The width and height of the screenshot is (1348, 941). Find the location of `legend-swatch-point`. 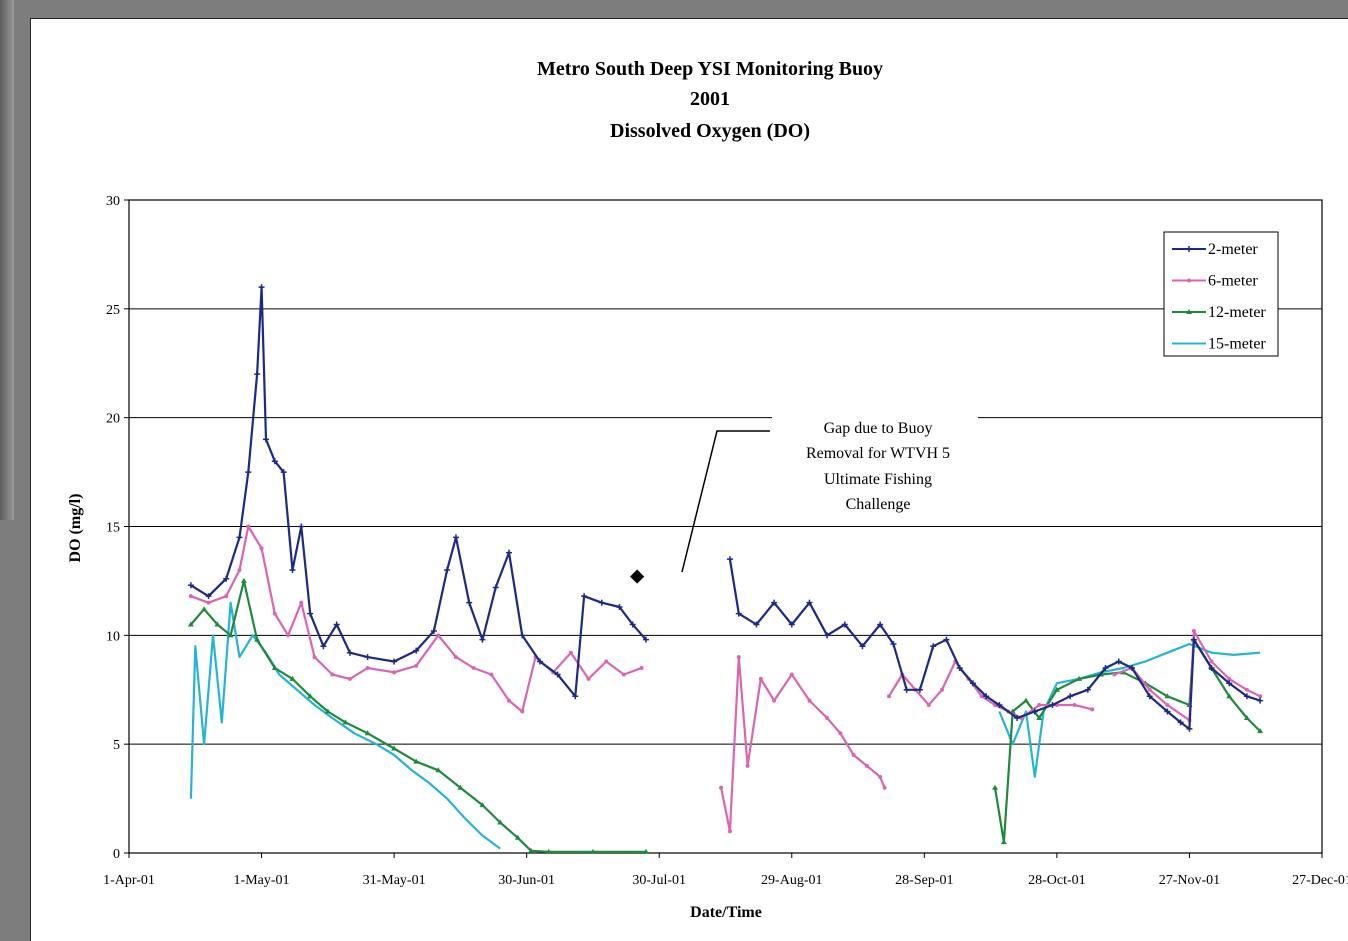

legend-swatch-point is located at coordinates (1189, 249).